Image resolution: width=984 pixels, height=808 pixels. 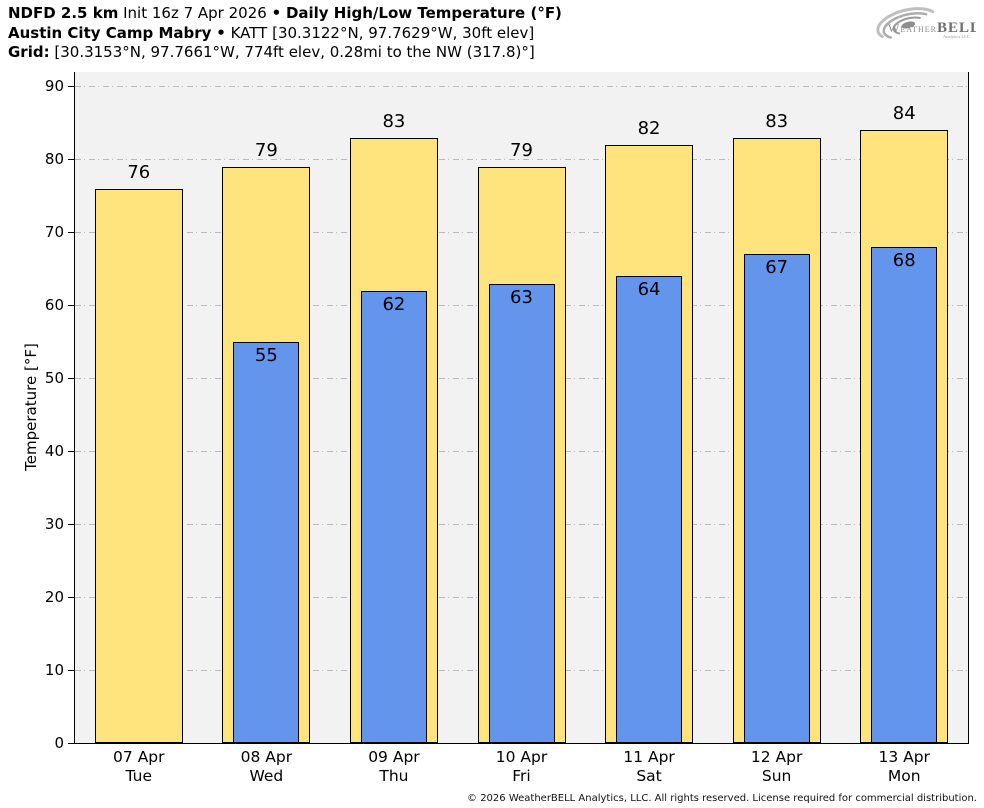 I want to click on model-name: NDFD 2.5 km, so click(x=63, y=13).